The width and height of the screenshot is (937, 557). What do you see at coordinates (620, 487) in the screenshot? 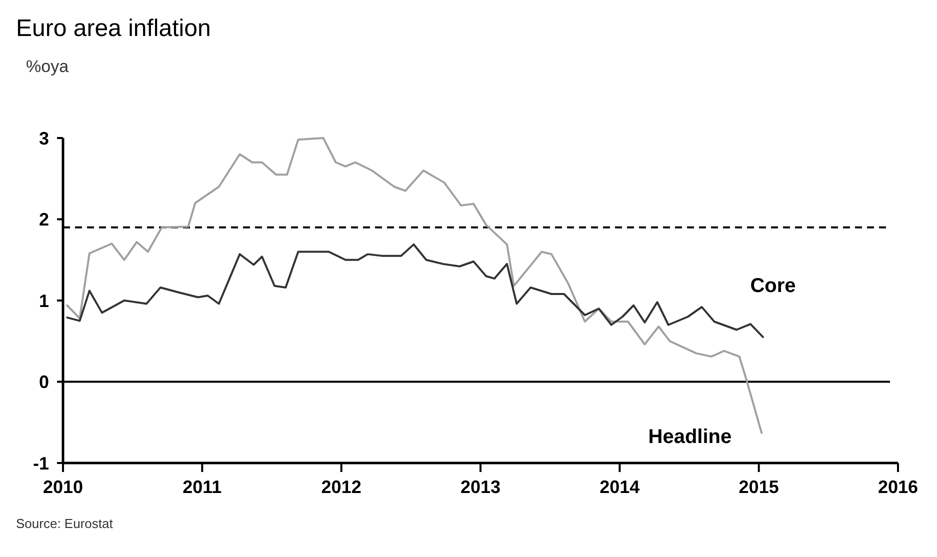
I see `x-tick-label: 2014` at bounding box center [620, 487].